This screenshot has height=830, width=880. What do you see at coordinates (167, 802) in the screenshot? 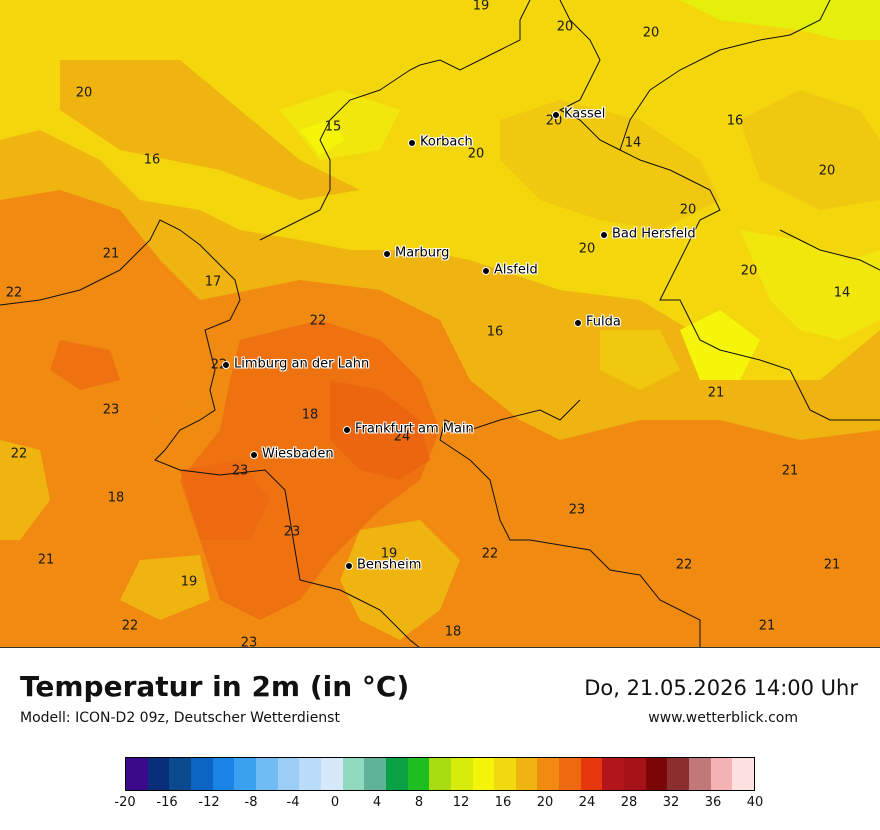
I see `legend-tick-label: -16` at bounding box center [167, 802].